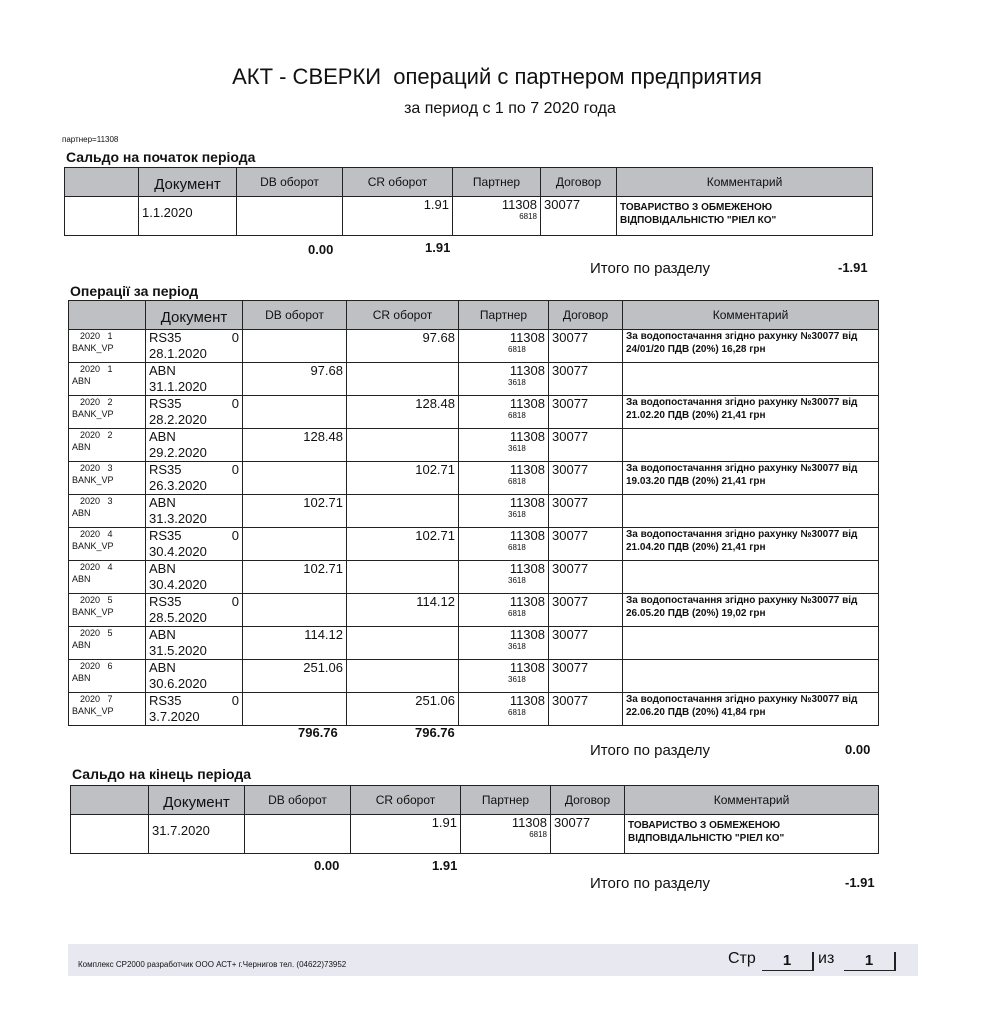  What do you see at coordinates (96, 633) in the screenshot?
I see `ref-period: 2020 5` at bounding box center [96, 633].